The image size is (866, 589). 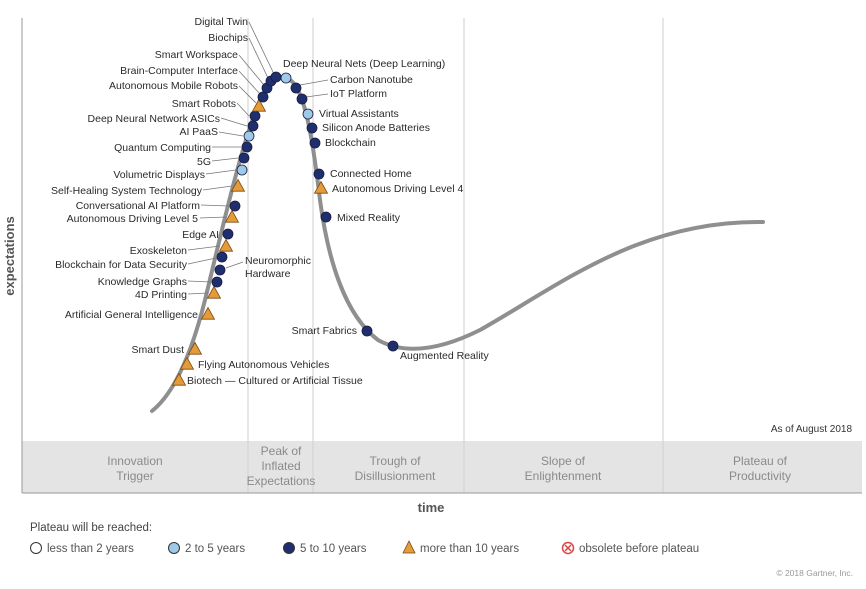 What do you see at coordinates (302, 99) in the screenshot?
I see `marker-iot-platform` at bounding box center [302, 99].